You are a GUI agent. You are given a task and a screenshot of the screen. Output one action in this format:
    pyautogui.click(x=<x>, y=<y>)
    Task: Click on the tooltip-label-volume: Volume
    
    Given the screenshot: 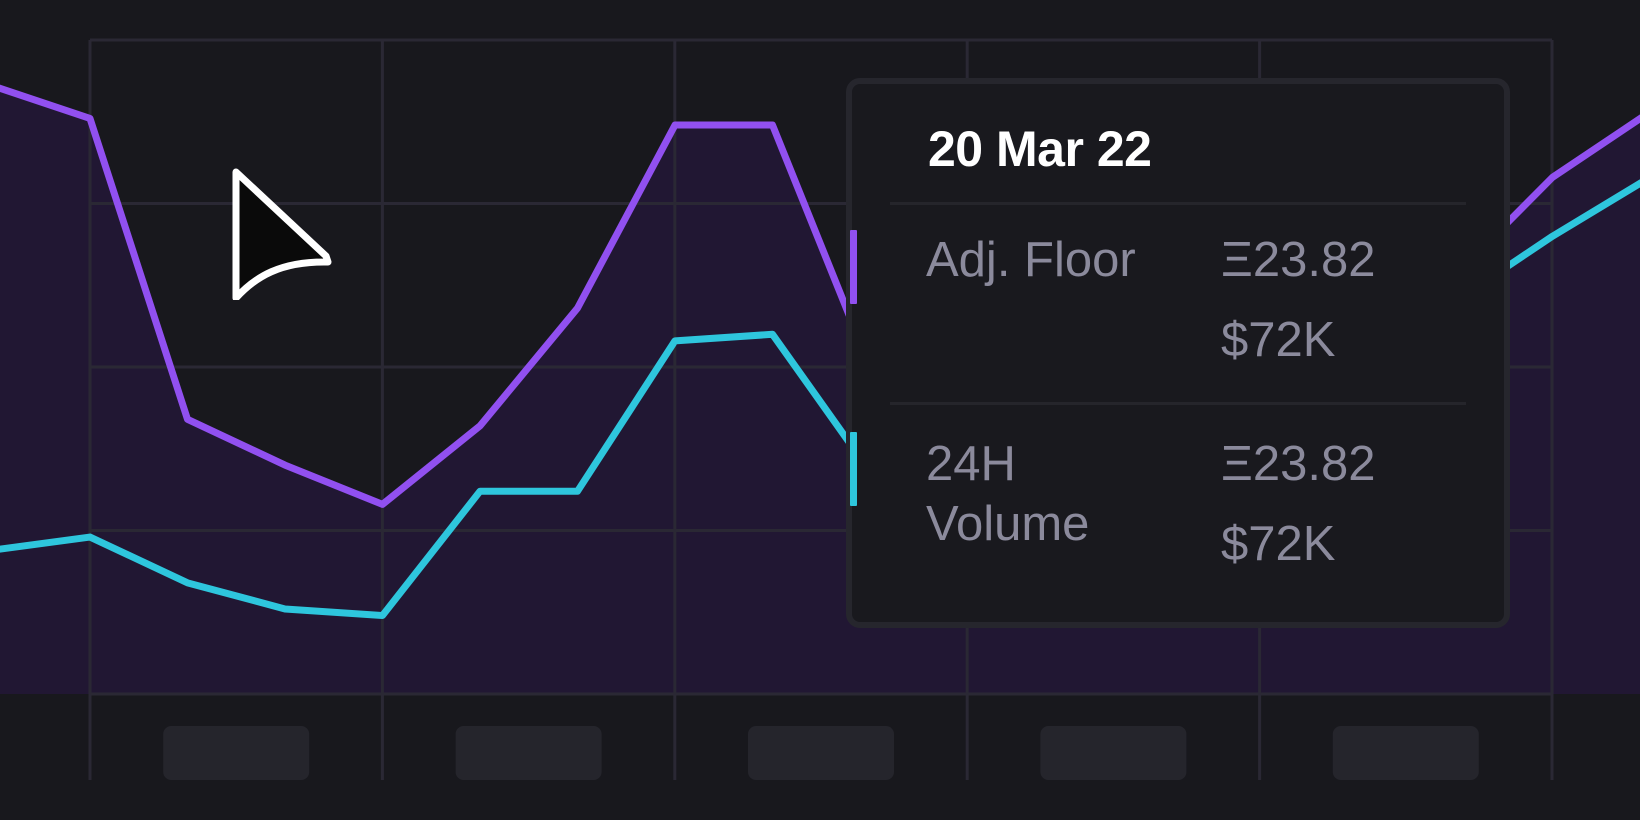 What is the action you would take?
    pyautogui.click(x=1008, y=524)
    